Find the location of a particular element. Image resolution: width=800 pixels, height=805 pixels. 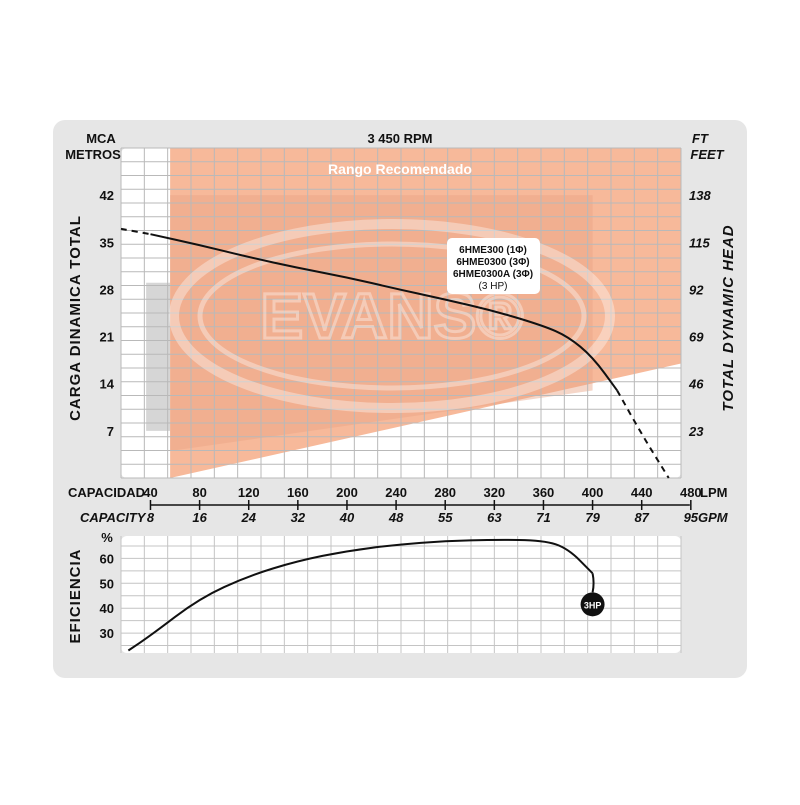

y-tick-label: 28 is located at coordinates (107, 289).